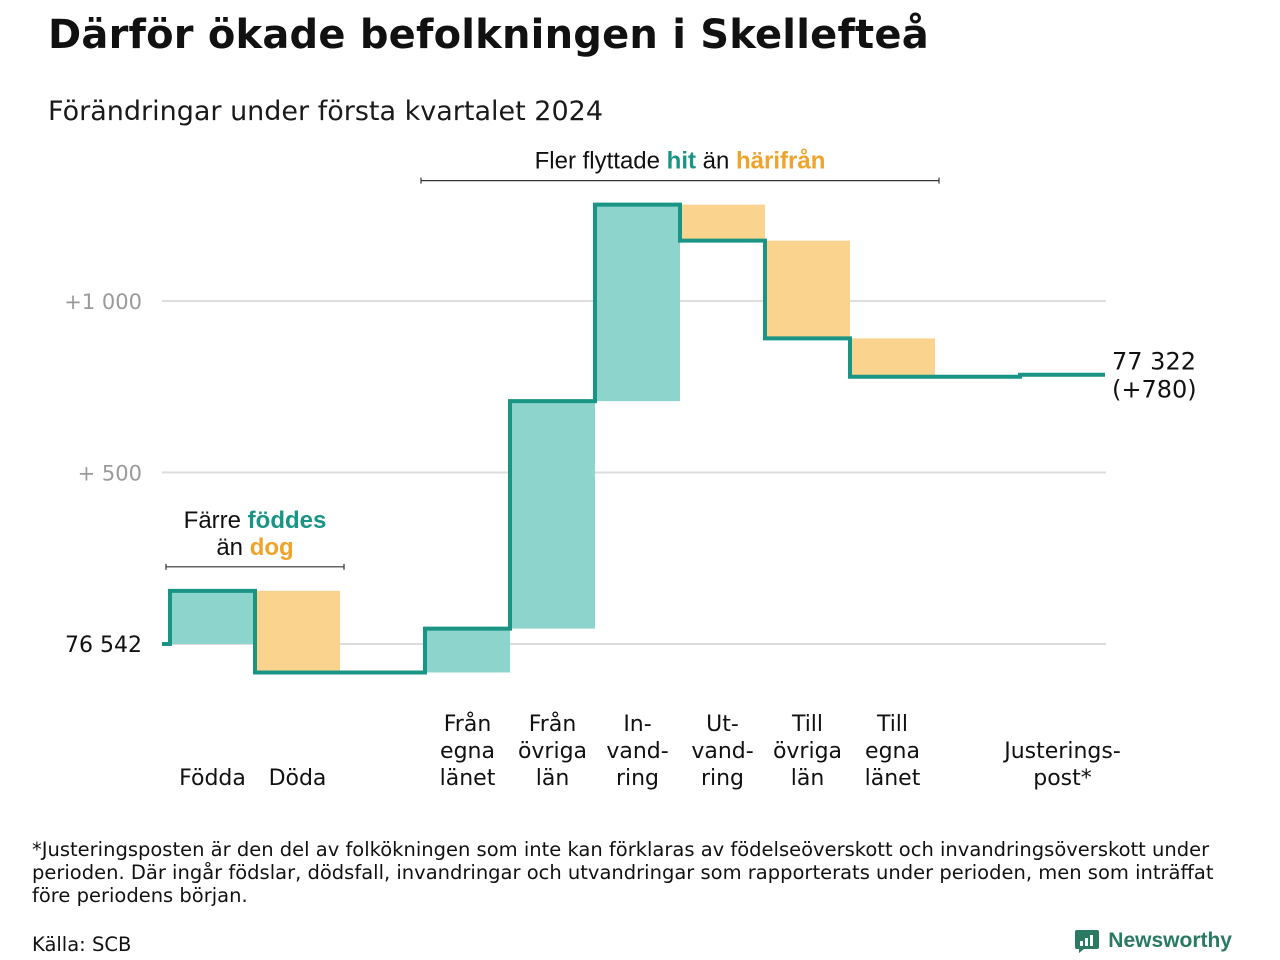  Describe the element at coordinates (326, 111) in the screenshot. I see `chart-subtitle: Förändringar under första kvartalet 2024` at that location.